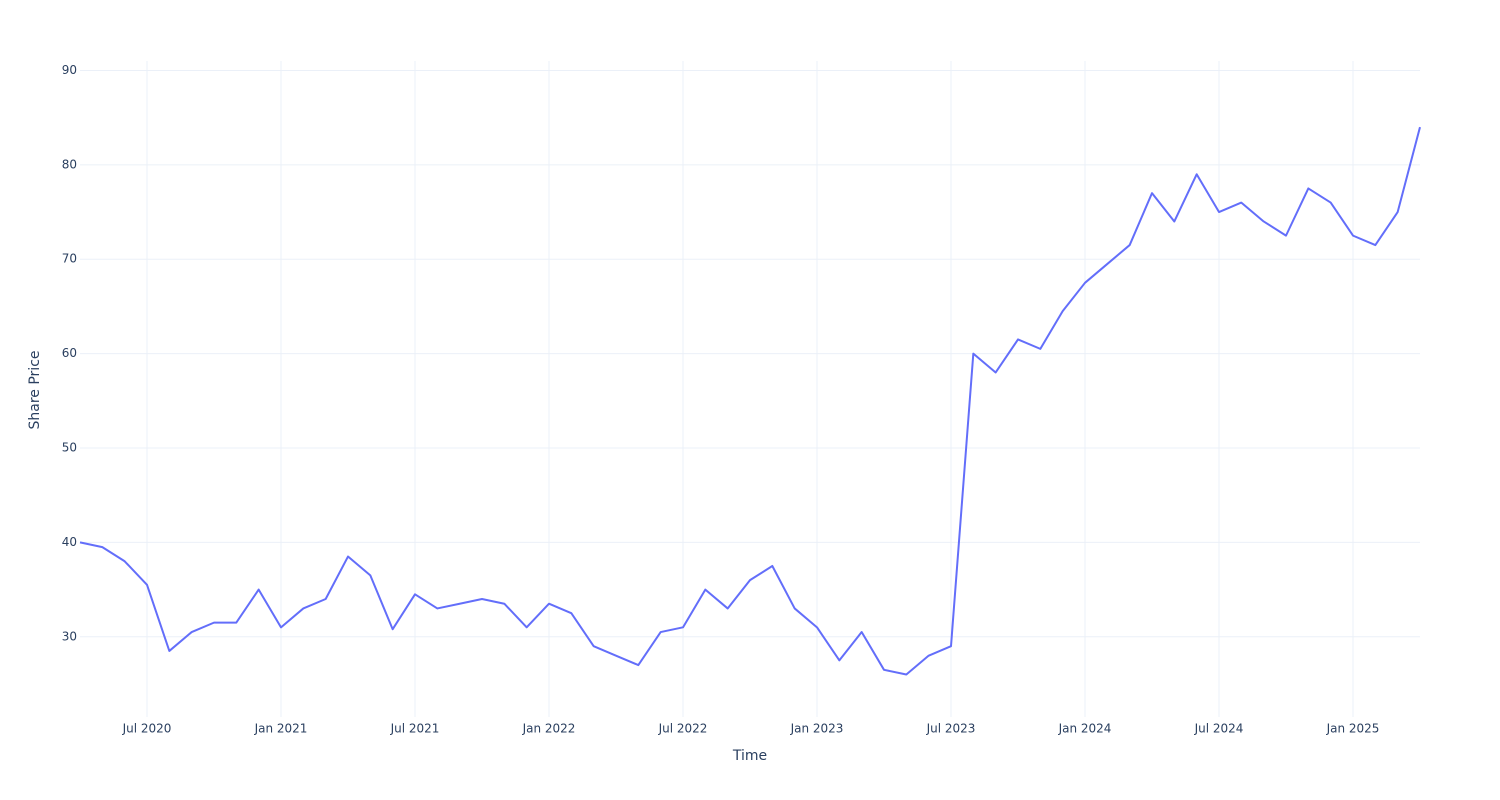  Describe the element at coordinates (951, 729) in the screenshot. I see `x-tick-label: Jul 2023` at that location.